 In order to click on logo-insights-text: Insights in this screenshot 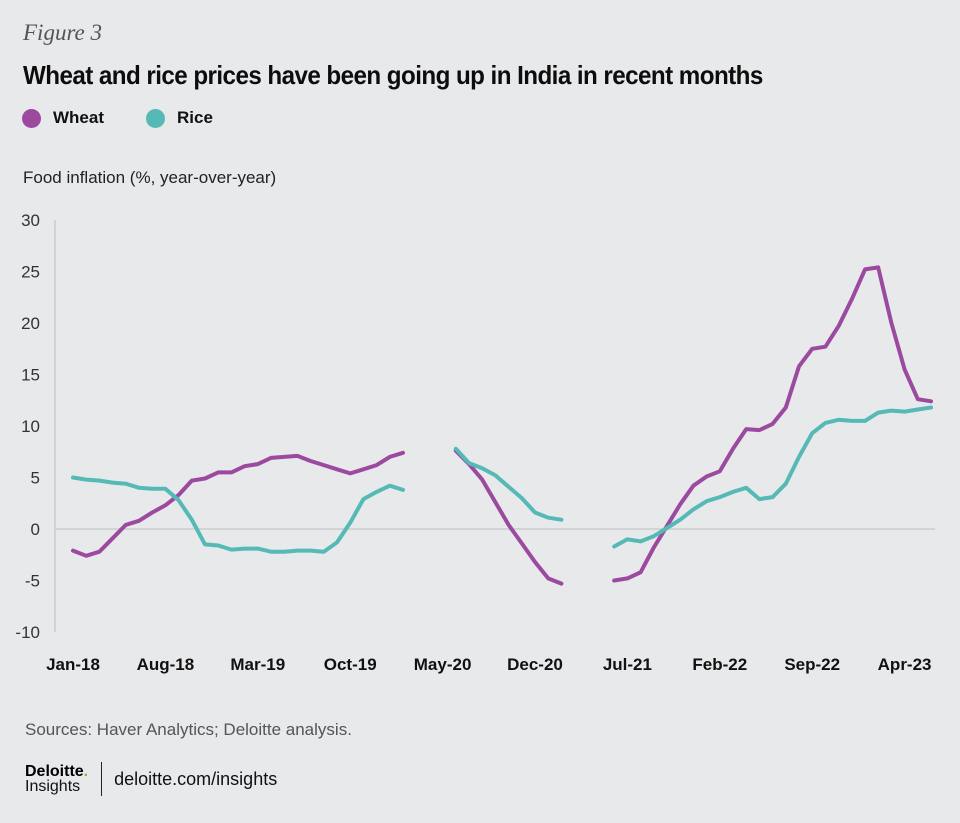, I will do `click(53, 786)`.